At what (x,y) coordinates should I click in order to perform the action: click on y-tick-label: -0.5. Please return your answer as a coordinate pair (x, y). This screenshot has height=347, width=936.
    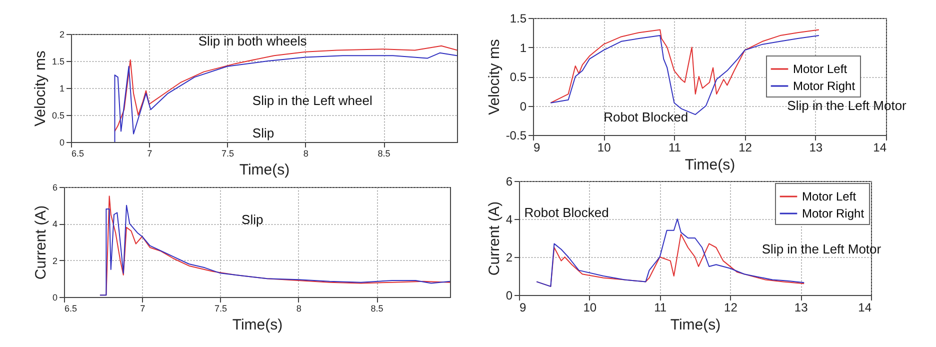
    Looking at the image, I should click on (516, 135).